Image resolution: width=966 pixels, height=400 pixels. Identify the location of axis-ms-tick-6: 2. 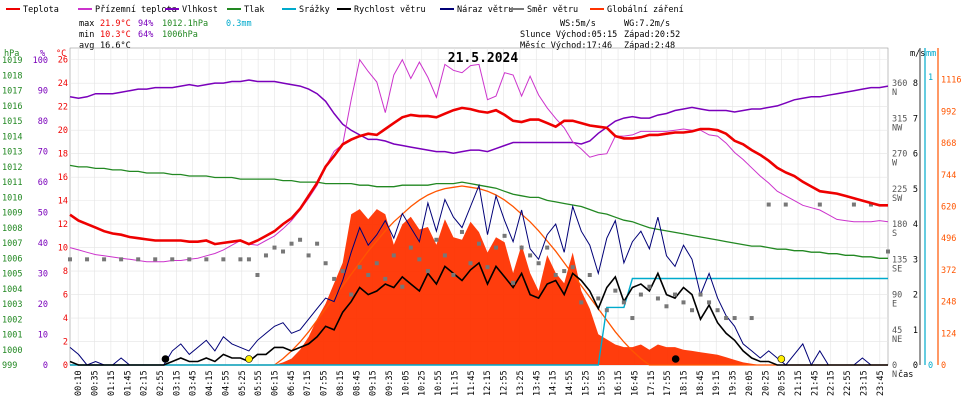
(915, 296).